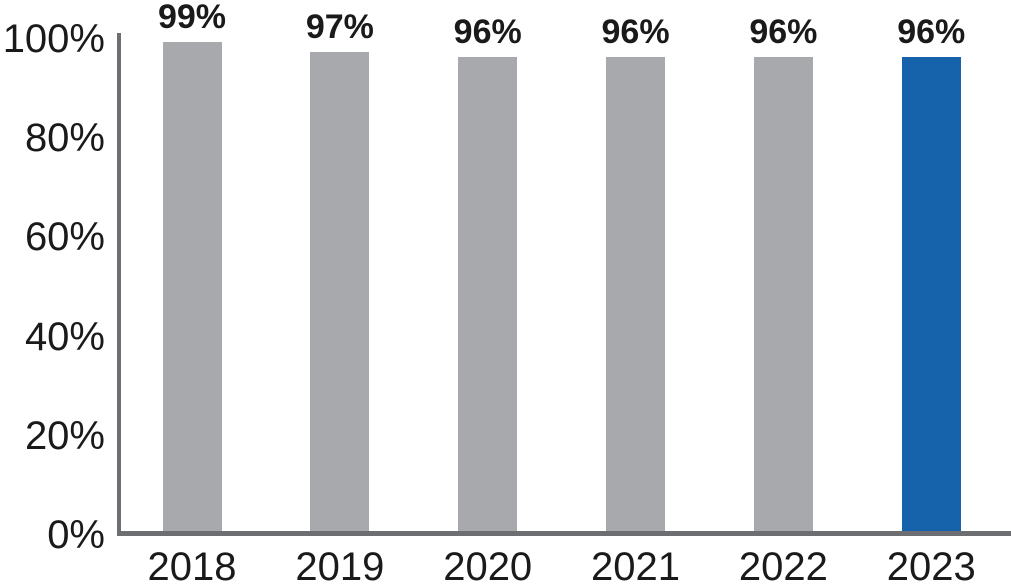 This screenshot has width=1011, height=588. What do you see at coordinates (488, 566) in the screenshot?
I see `x-category-label: 2020` at bounding box center [488, 566].